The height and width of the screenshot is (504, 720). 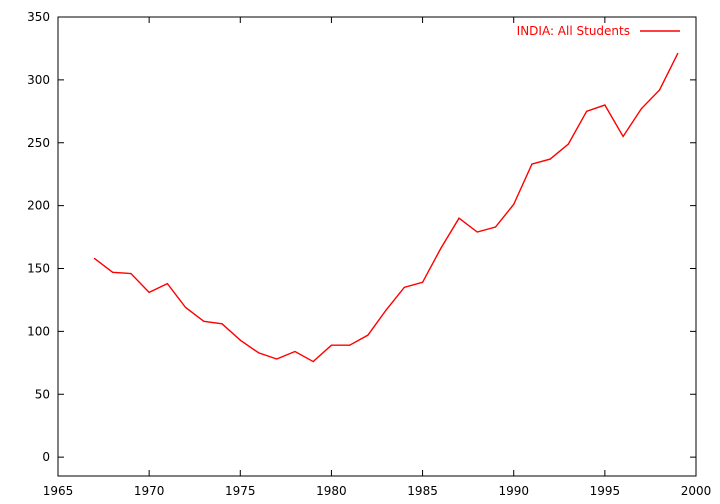 What do you see at coordinates (240, 491) in the screenshot?
I see `x-tick-label: 1975` at bounding box center [240, 491].